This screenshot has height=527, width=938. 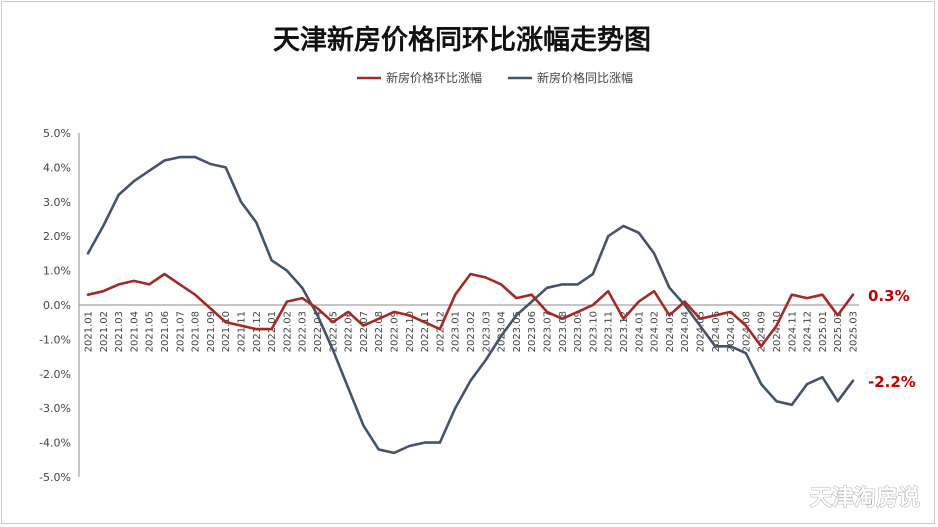 What do you see at coordinates (585, 77) in the screenshot?
I see `legend-label-yoy: 新房价格同比涨幅` at bounding box center [585, 77].